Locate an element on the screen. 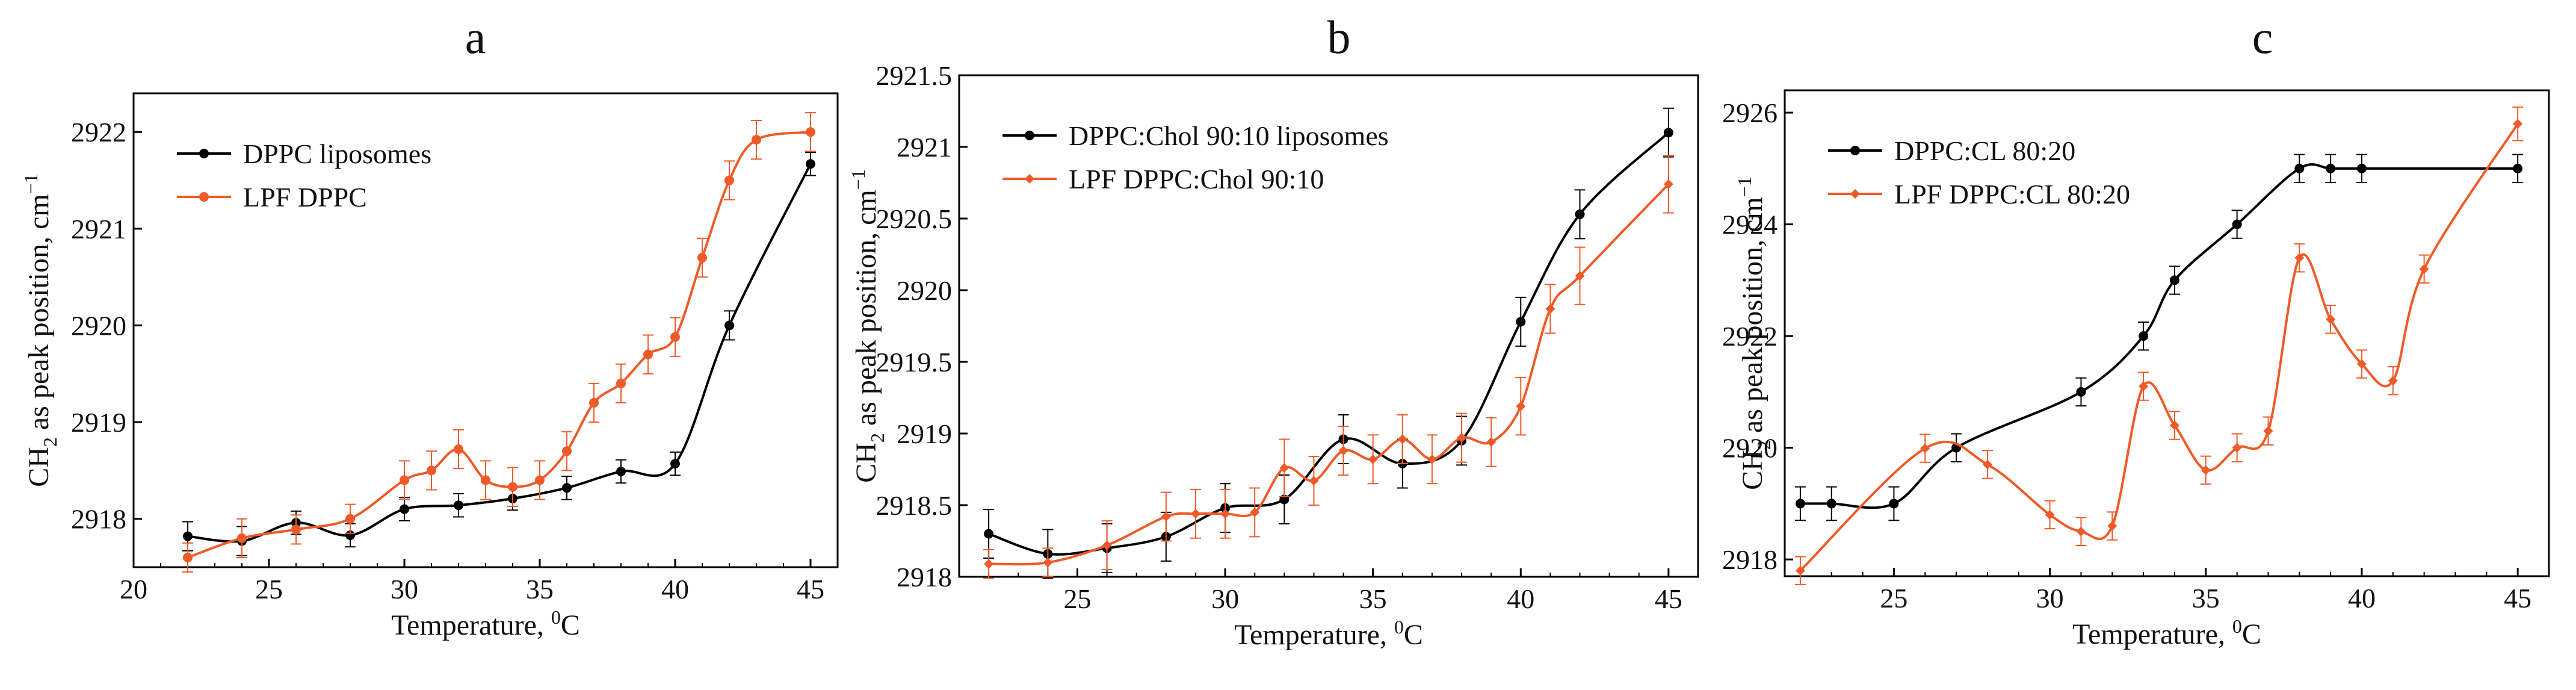  legend: DPPC liposomes LPF DPPC is located at coordinates (304, 175).